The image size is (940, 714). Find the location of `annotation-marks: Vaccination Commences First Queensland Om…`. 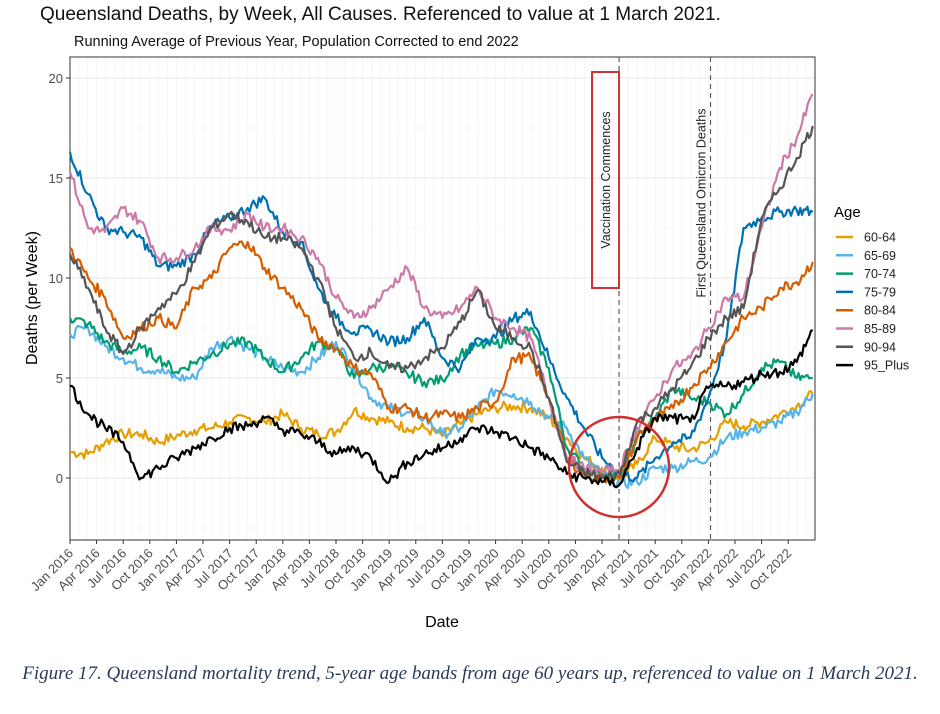

annotation-marks: Vaccination Commences First Queensland Om… is located at coordinates (638, 295).